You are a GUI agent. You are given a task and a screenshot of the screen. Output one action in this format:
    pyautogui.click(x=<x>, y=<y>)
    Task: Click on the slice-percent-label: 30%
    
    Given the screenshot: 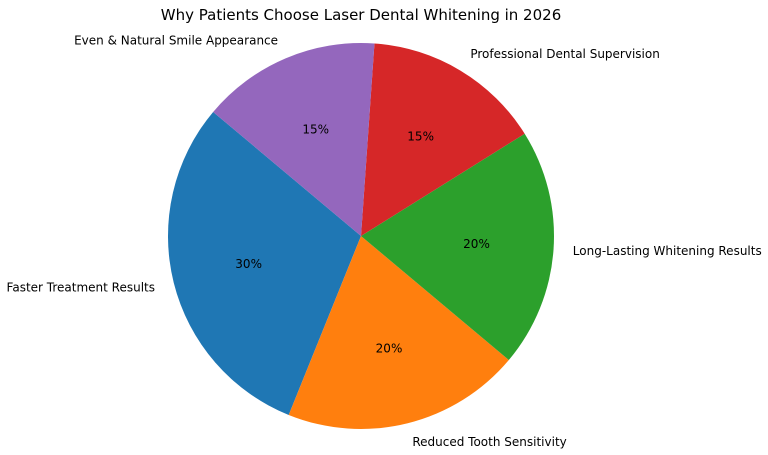 What is the action you would take?
    pyautogui.click(x=248, y=264)
    